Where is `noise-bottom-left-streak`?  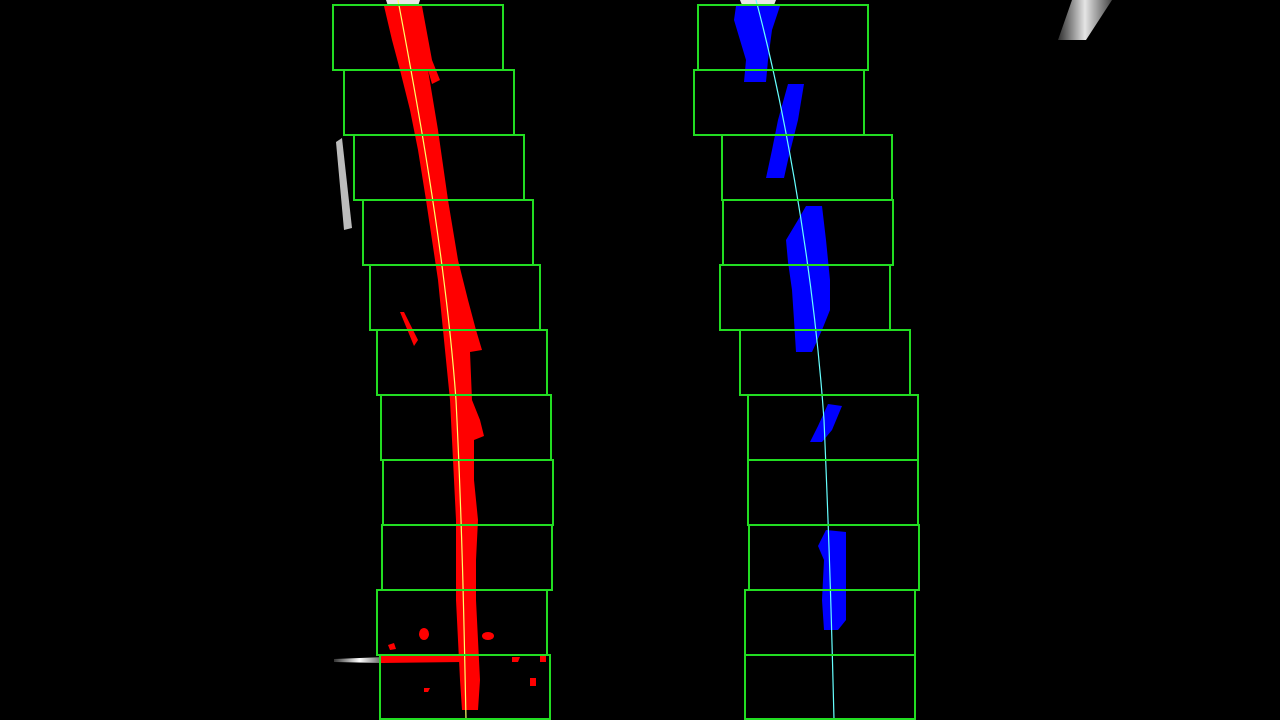
noise-bottom-left-streak is located at coordinates (359, 660).